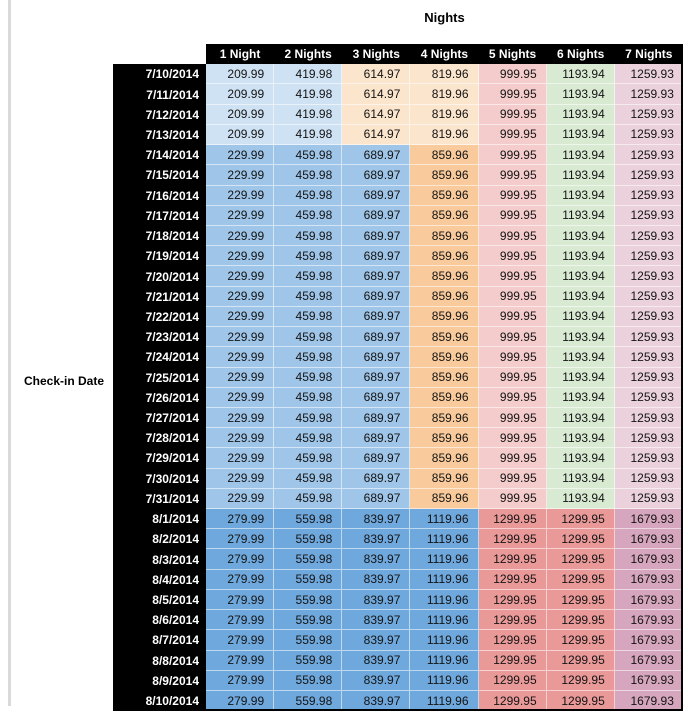 This screenshot has width=688, height=717. What do you see at coordinates (159, 377) in the screenshot?
I see `row-header-date: 7/25/2014` at bounding box center [159, 377].